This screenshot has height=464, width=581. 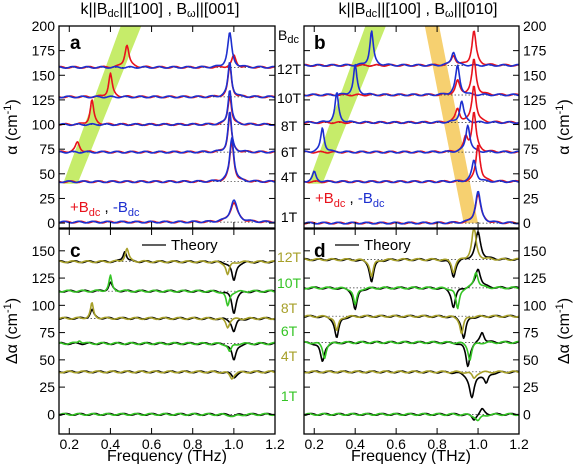 I want to click on y-axis-label-top-left: α (cm-1), so click(x=11, y=126).